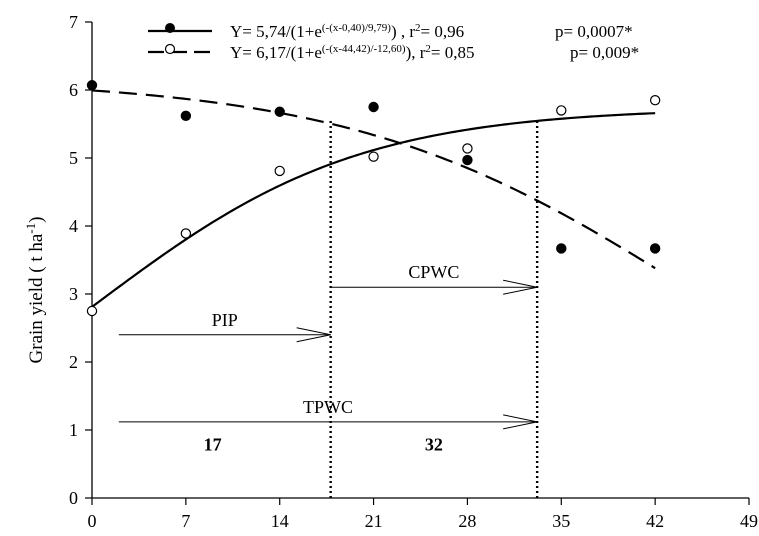  I want to click on legend-1-formula-end: ) , r, so click(403, 31).